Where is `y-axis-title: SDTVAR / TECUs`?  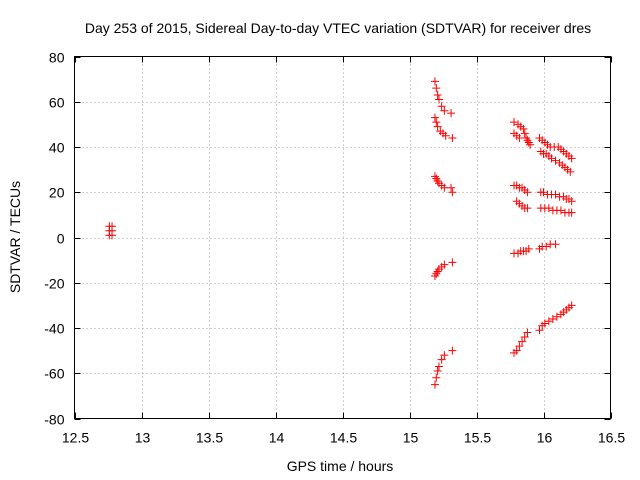 y-axis-title: SDTVAR / TECUs is located at coordinates (15, 237).